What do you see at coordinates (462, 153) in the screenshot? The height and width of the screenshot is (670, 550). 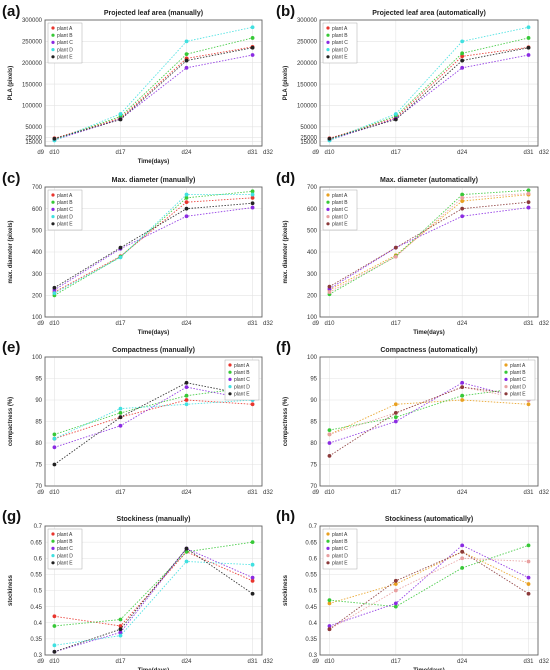 I see `x-tick-label: d24` at bounding box center [462, 153].